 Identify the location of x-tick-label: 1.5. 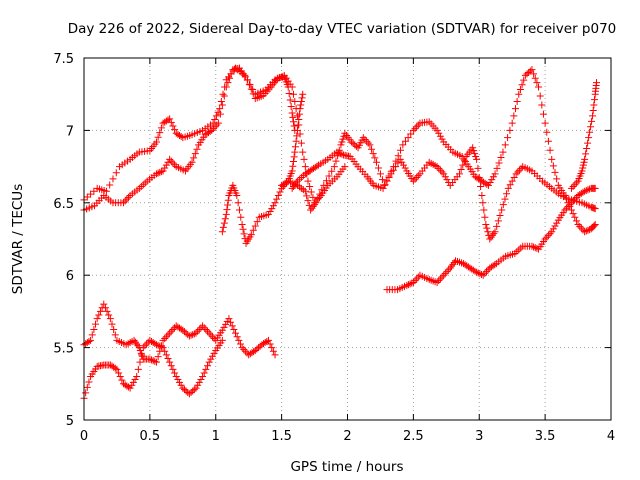
(281, 436).